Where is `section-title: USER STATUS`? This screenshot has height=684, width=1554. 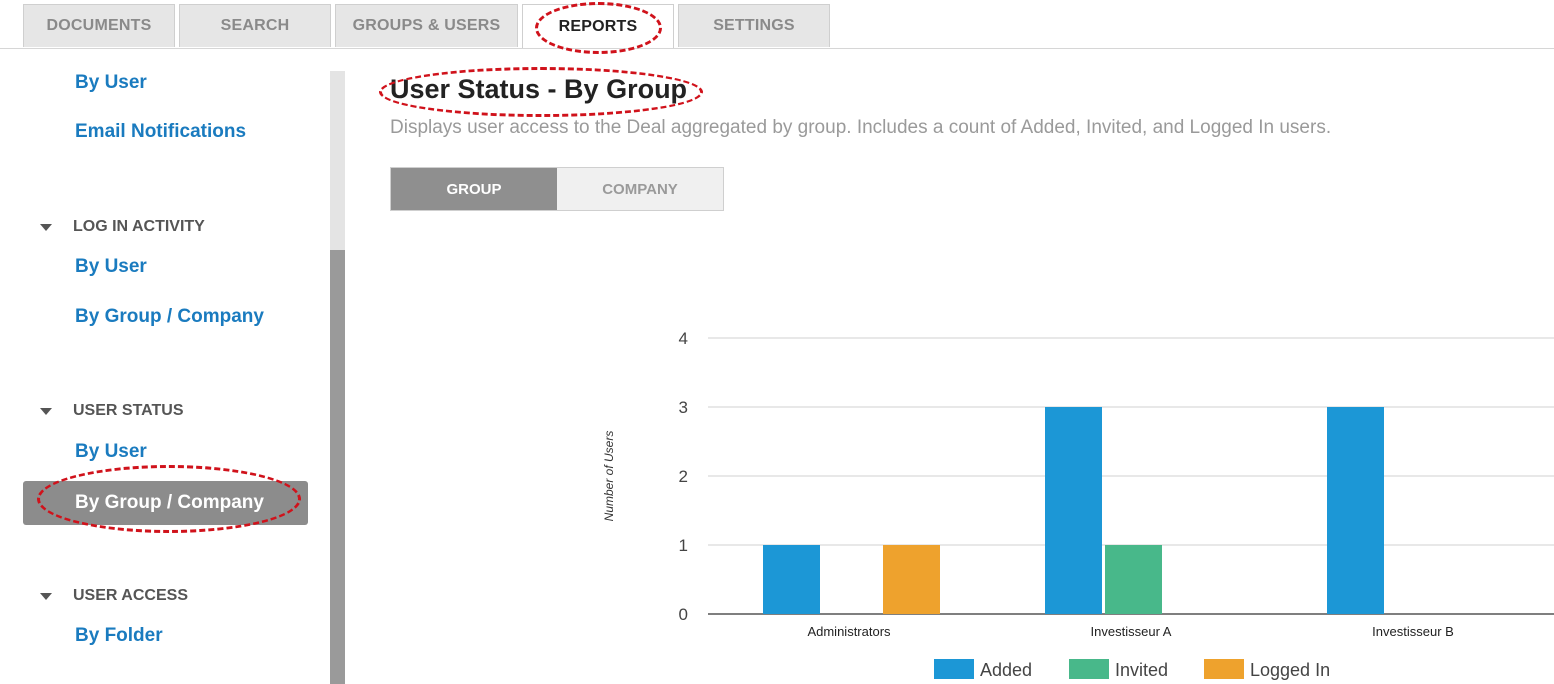 section-title: USER STATUS is located at coordinates (128, 410).